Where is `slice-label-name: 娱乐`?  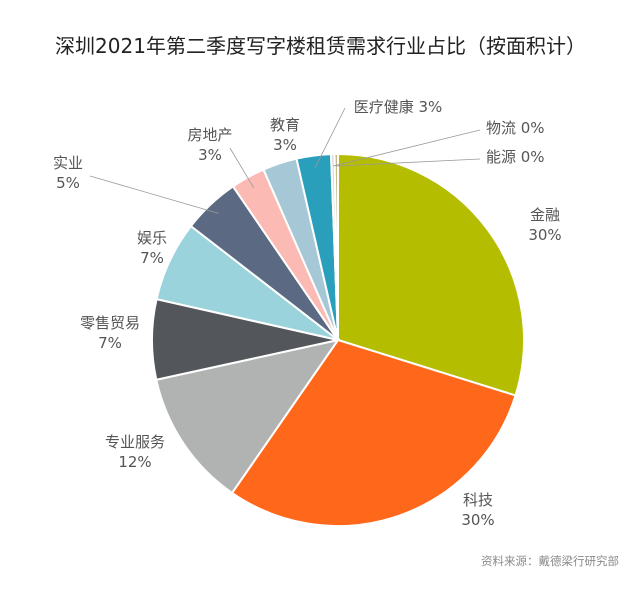
slice-label-name: 娱乐 is located at coordinates (152, 238).